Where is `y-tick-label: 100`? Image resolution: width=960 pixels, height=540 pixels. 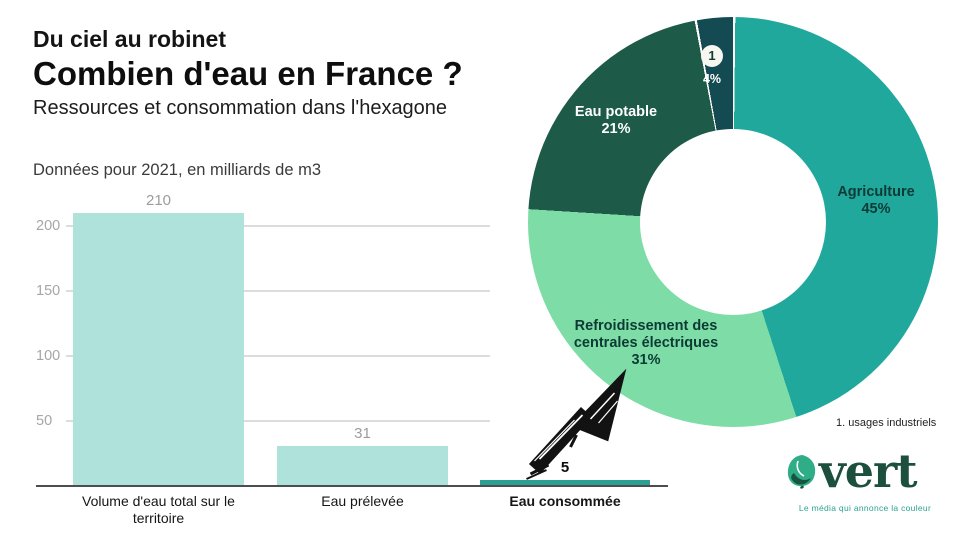
y-tick-label: 100 is located at coordinates (48, 356).